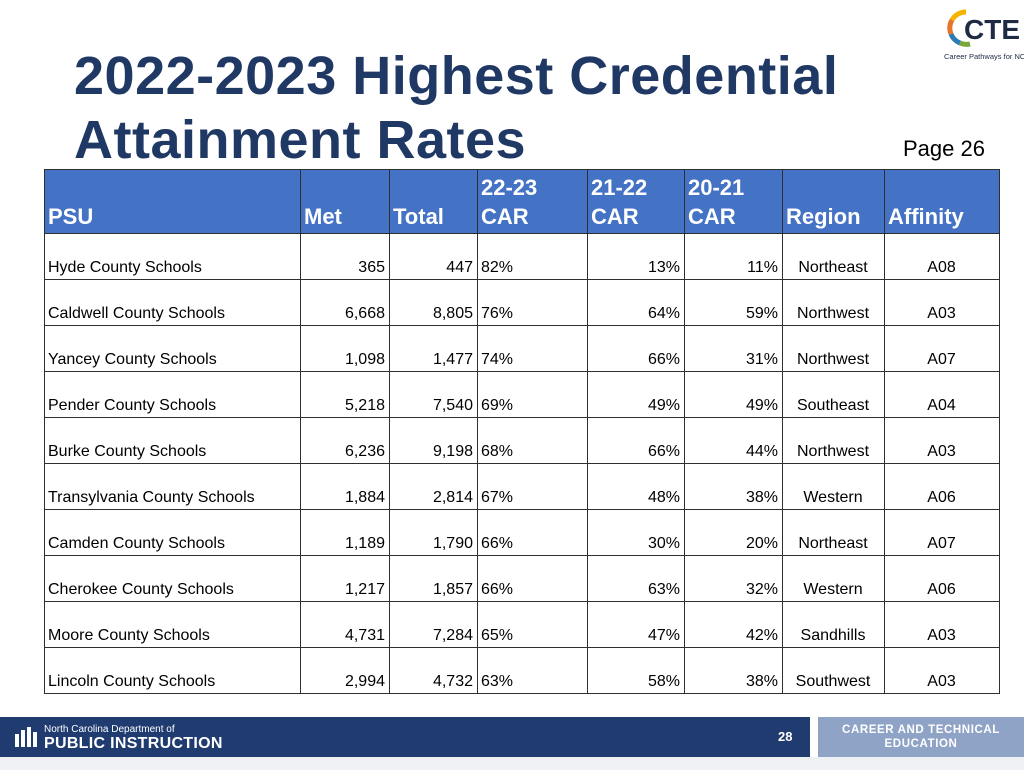 Image resolution: width=1024 pixels, height=770 pixels. What do you see at coordinates (636, 578) in the screenshot?
I see `cell-car-21-22: 63%` at bounding box center [636, 578].